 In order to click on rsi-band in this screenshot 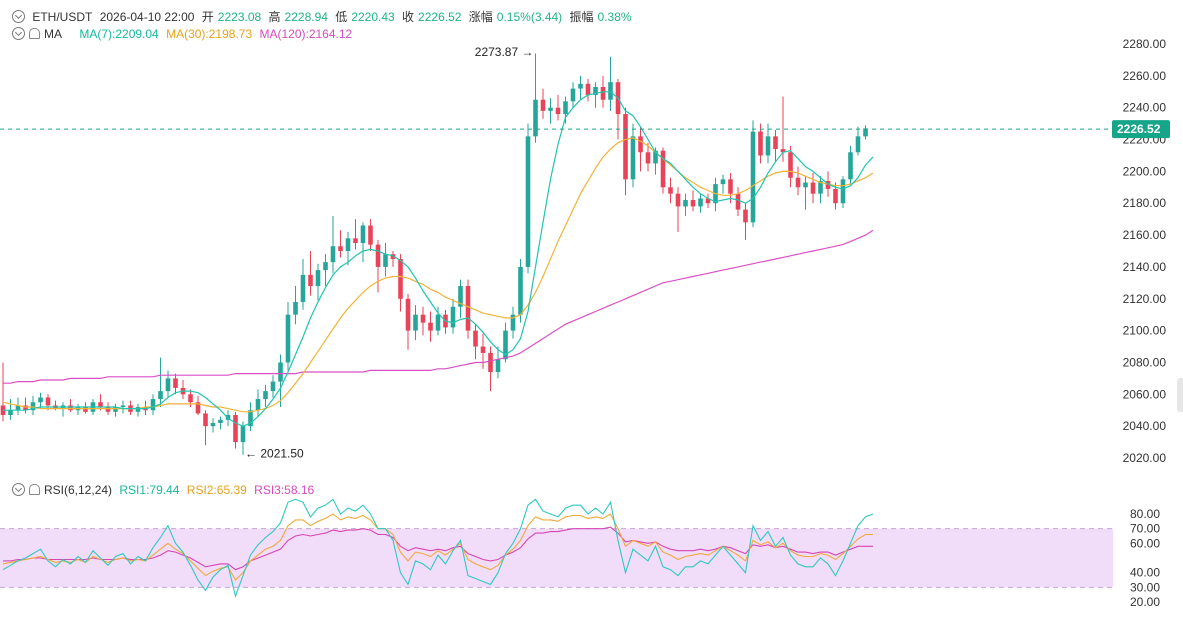, I will do `click(556, 558)`.